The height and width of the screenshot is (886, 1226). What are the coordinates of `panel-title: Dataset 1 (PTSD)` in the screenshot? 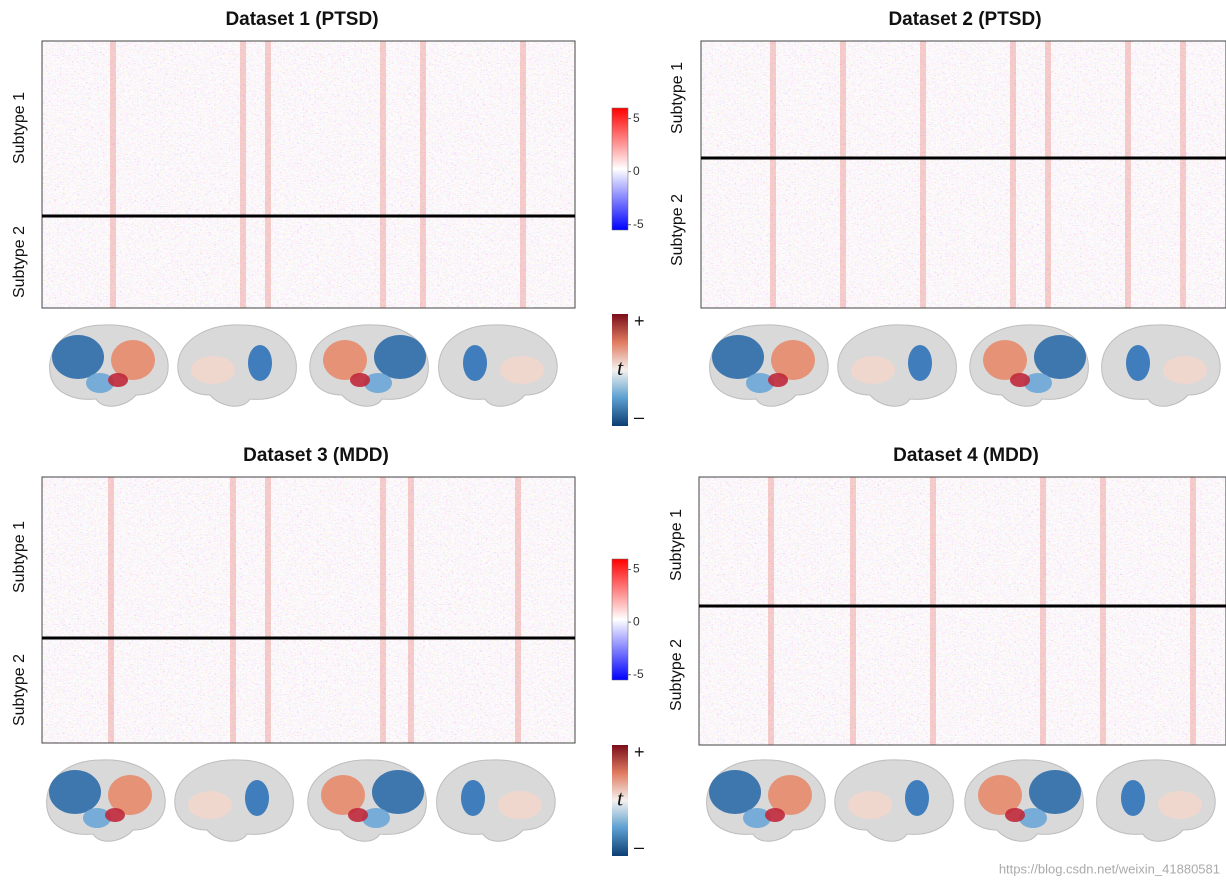 It's located at (301, 19).